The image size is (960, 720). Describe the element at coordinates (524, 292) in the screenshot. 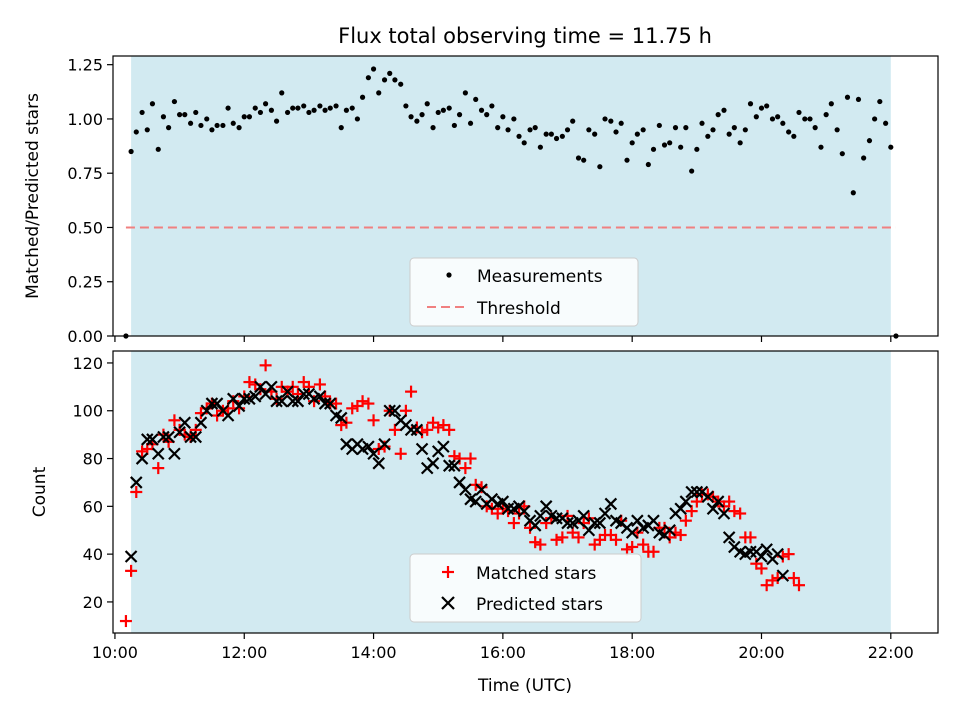

I see `ratio-legend-box` at that location.